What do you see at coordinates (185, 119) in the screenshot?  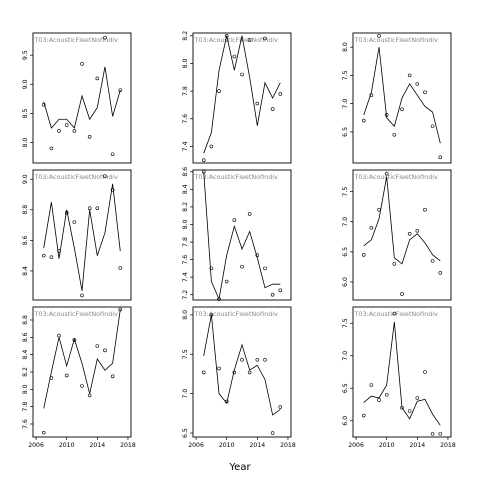 I see `y-tick-label: 7.6` at bounding box center [185, 119].